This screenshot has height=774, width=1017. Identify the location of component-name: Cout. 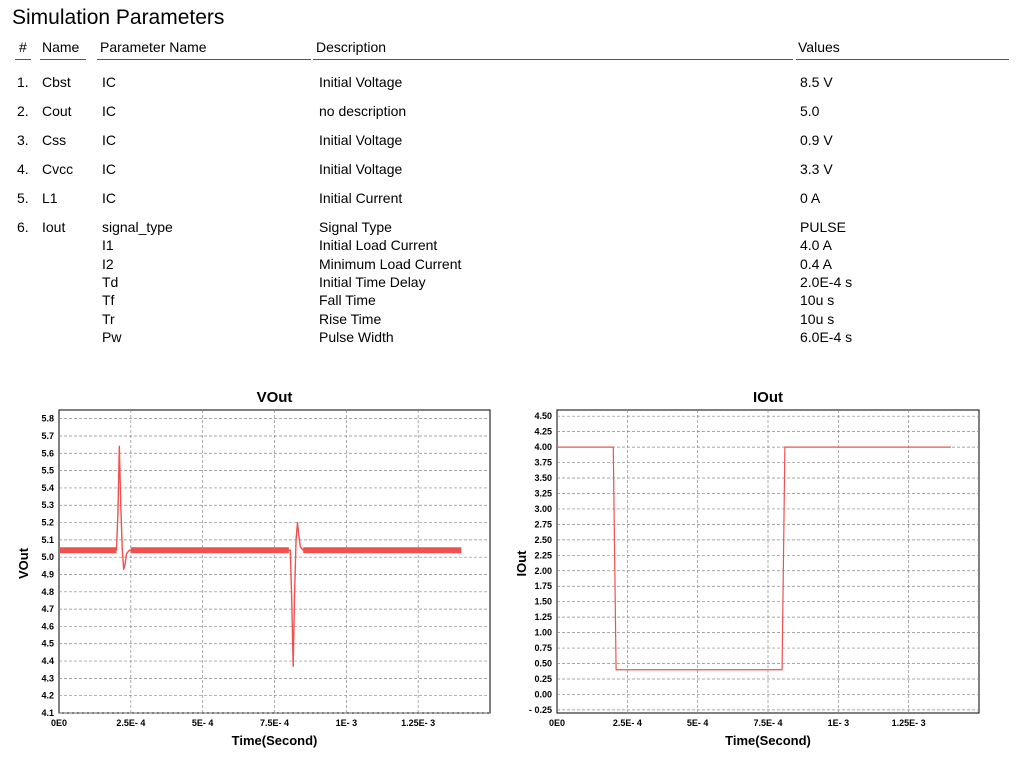
(57, 111).